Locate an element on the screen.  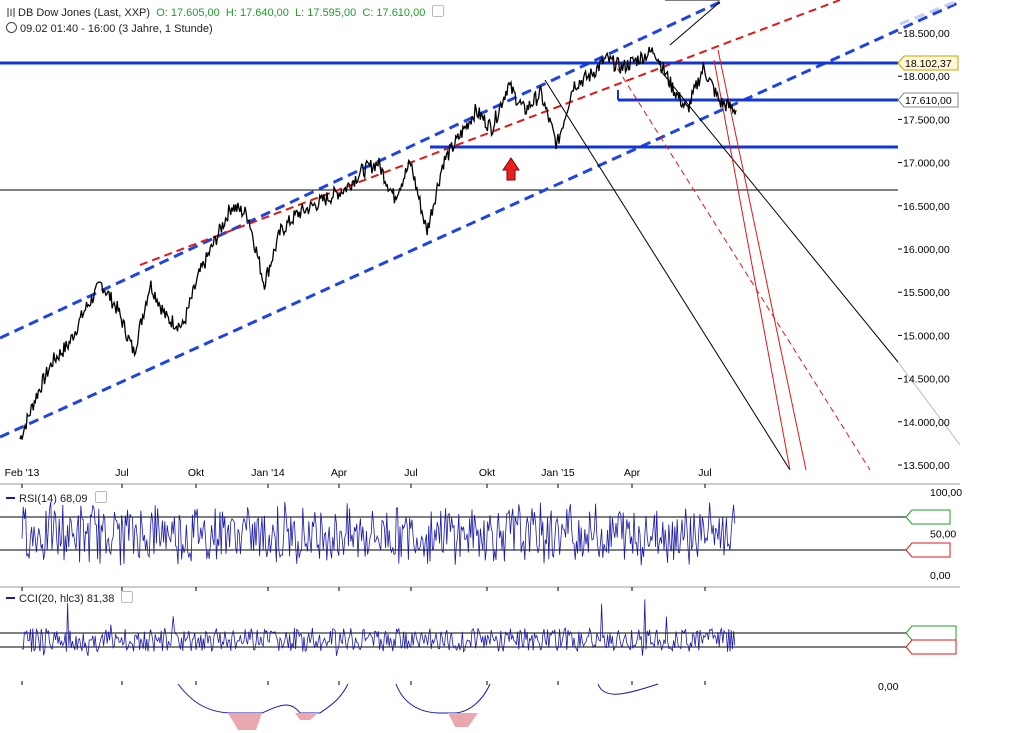
rsi-last-value: 68,09 is located at coordinates (73, 499).